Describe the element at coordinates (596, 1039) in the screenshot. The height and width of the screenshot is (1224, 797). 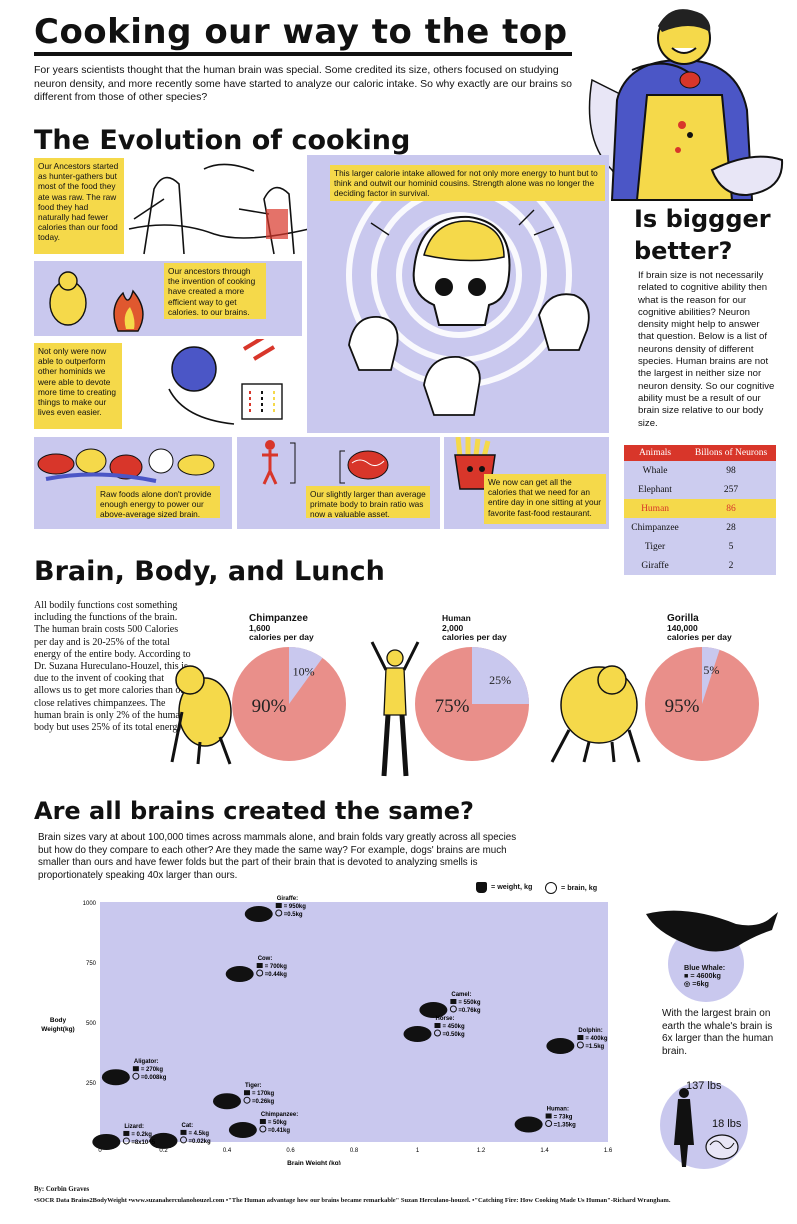
I see `point-weight: = 400kg` at that location.